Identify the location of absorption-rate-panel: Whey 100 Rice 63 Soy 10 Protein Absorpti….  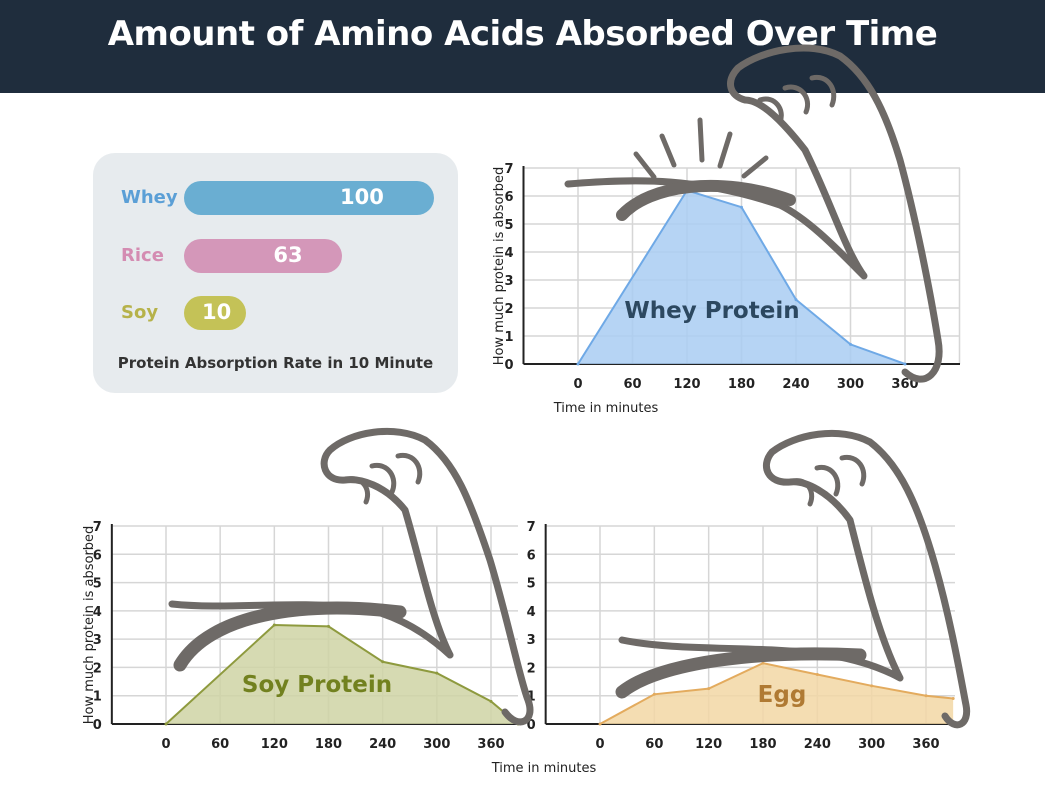
(275, 273).